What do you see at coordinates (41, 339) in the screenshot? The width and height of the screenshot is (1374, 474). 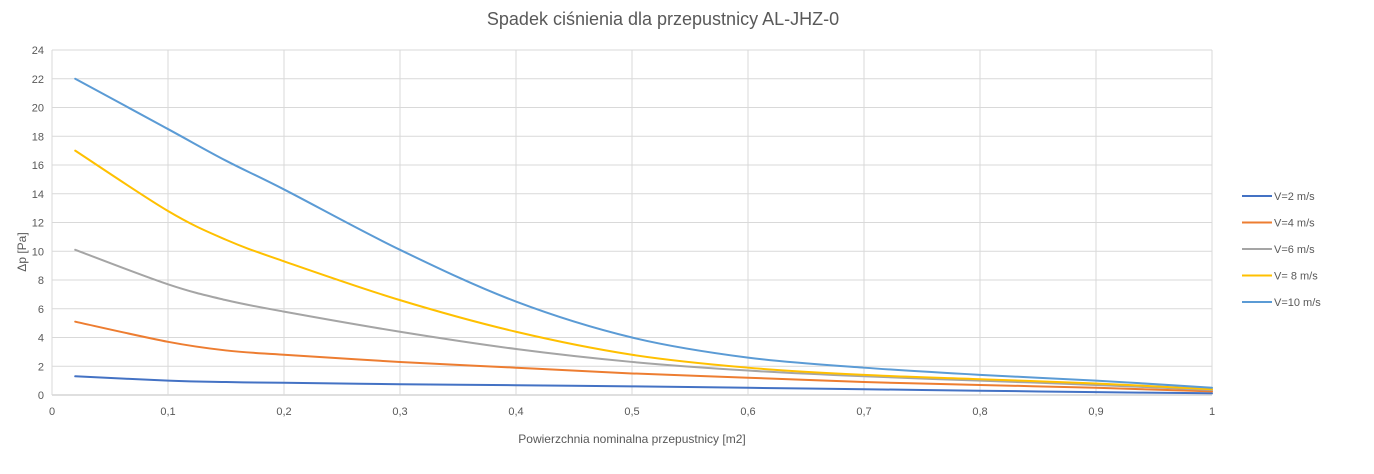 I see `y-tick-label: 4` at bounding box center [41, 339].